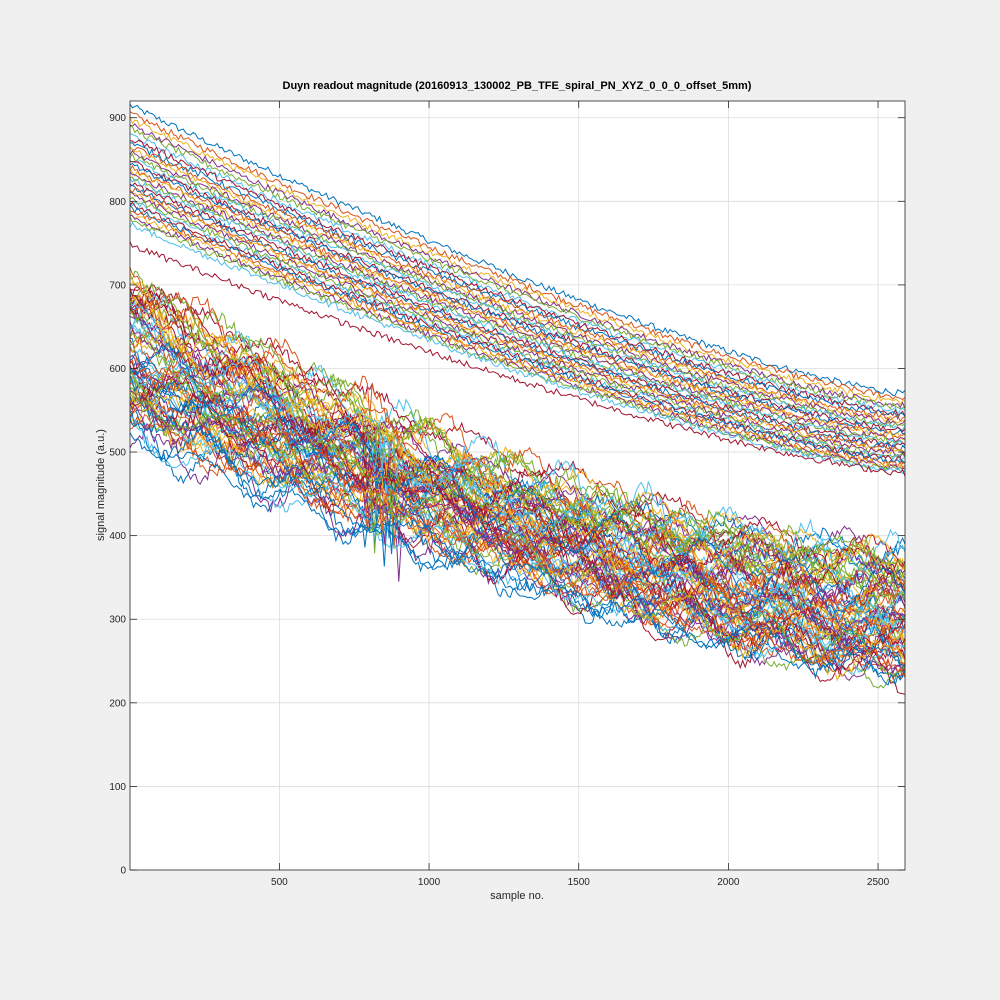 This screenshot has height=1000, width=1000. I want to click on y-tick-label: 800, so click(117, 202).